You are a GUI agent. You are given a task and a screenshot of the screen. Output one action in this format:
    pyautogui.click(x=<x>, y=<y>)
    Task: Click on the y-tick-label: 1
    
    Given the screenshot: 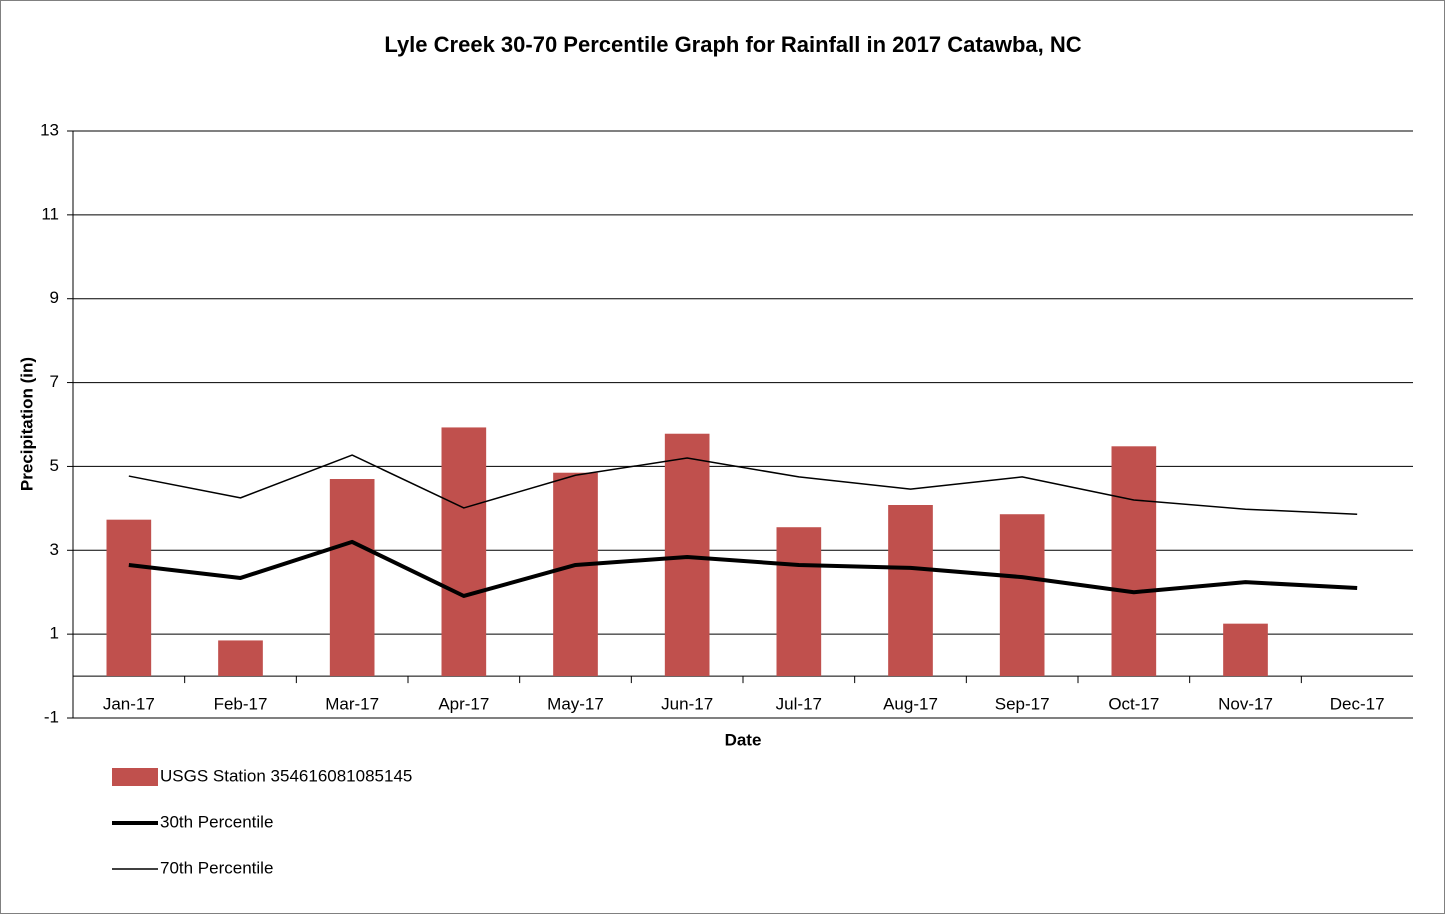 What is the action you would take?
    pyautogui.click(x=54, y=633)
    